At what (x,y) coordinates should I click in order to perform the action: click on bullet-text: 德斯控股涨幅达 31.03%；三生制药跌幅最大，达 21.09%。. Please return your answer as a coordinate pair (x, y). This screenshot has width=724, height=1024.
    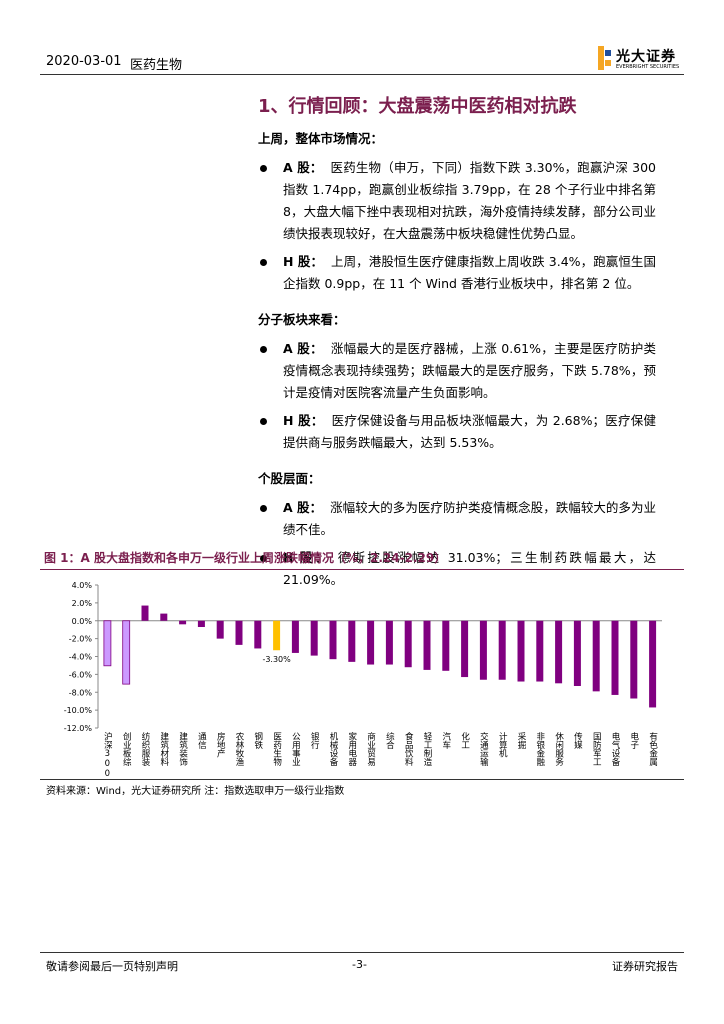
    Looking at the image, I should click on (469, 568).